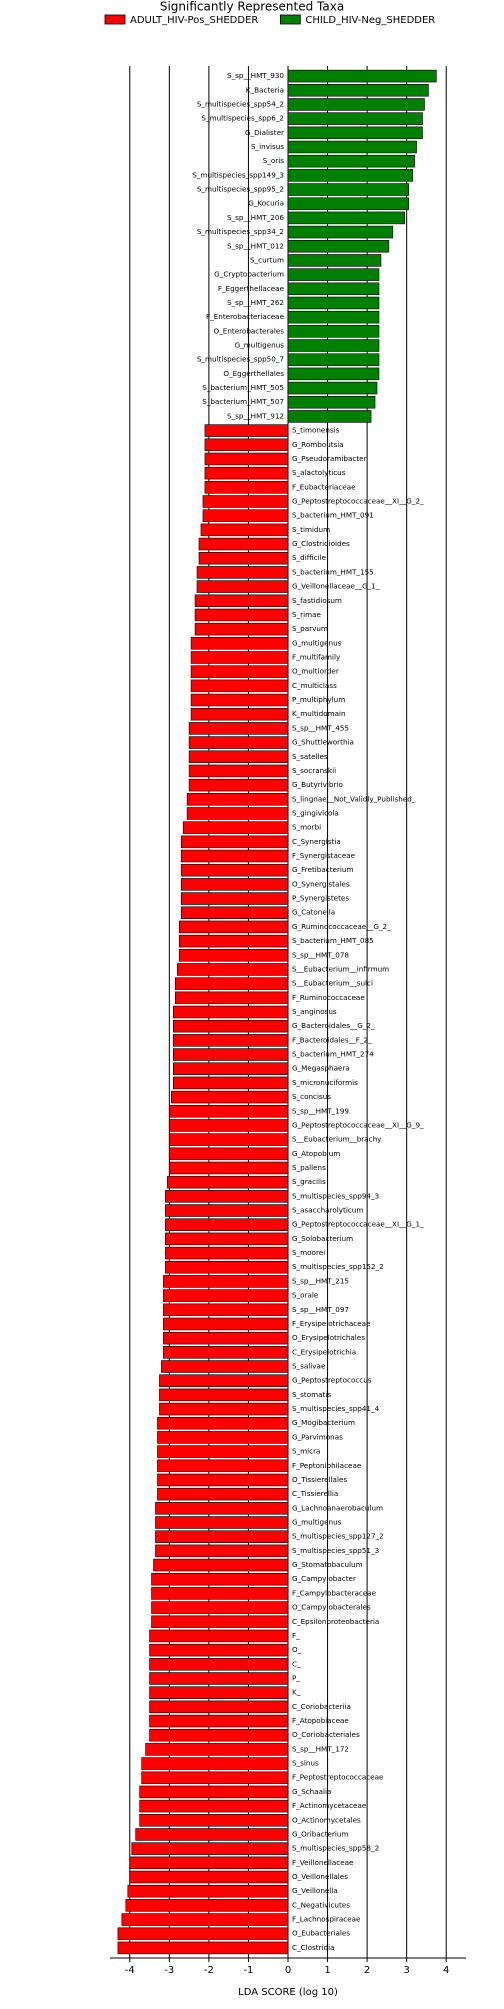 Image resolution: width=504 pixels, height=2009 pixels. Describe the element at coordinates (341, 926) in the screenshot. I see `bar-label: G_Ruminococcaceae__G_2_` at that location.